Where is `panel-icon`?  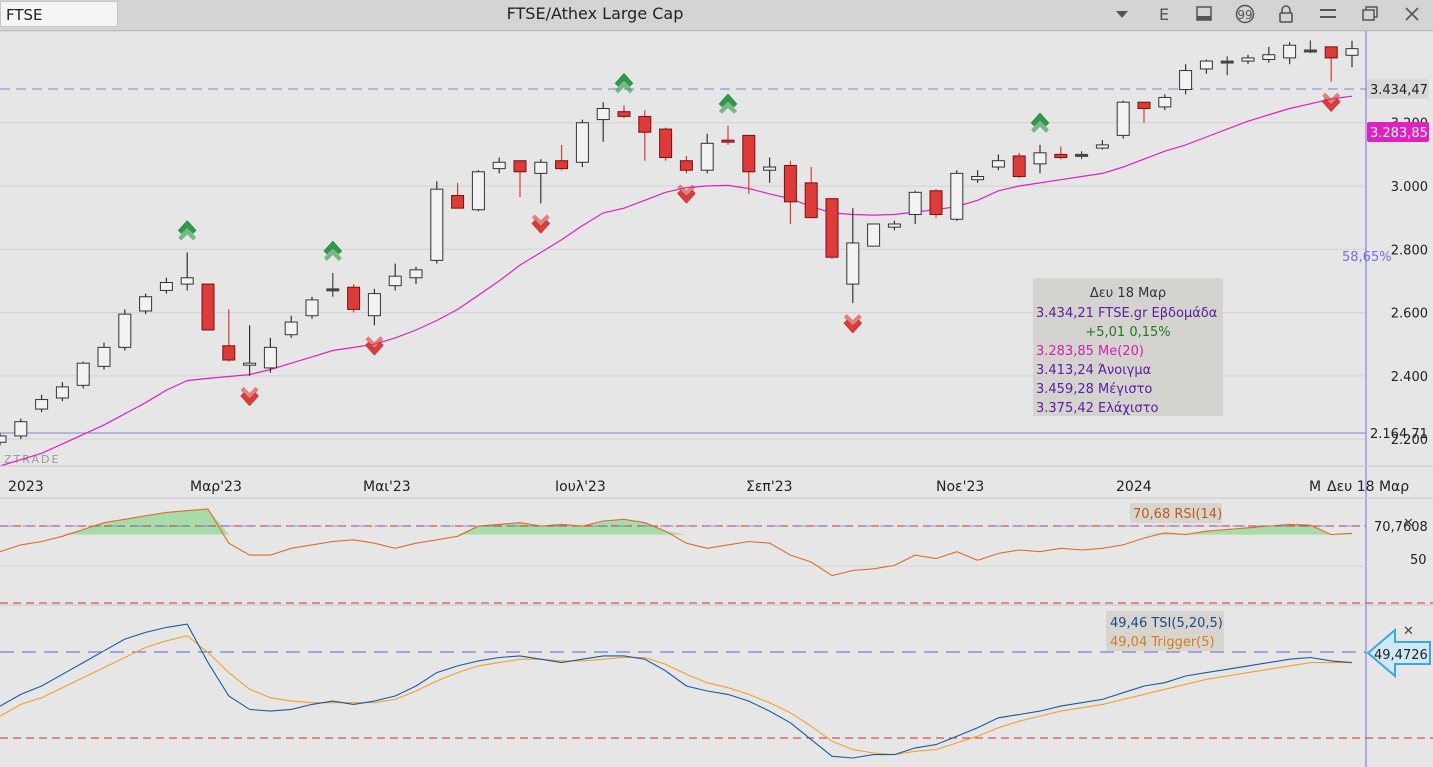 panel-icon is located at coordinates (1204, 14).